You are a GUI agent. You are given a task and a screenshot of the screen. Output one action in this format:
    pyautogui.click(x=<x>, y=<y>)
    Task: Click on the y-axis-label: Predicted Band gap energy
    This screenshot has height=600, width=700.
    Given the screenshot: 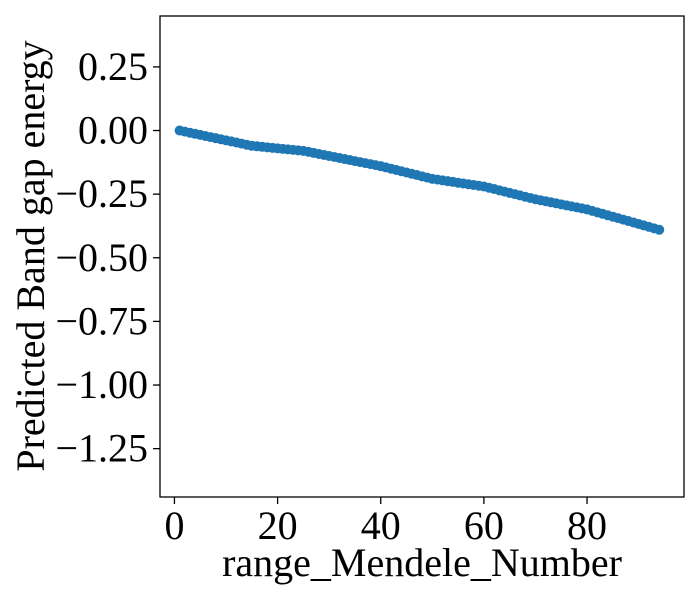 What is the action you would take?
    pyautogui.click(x=30, y=255)
    